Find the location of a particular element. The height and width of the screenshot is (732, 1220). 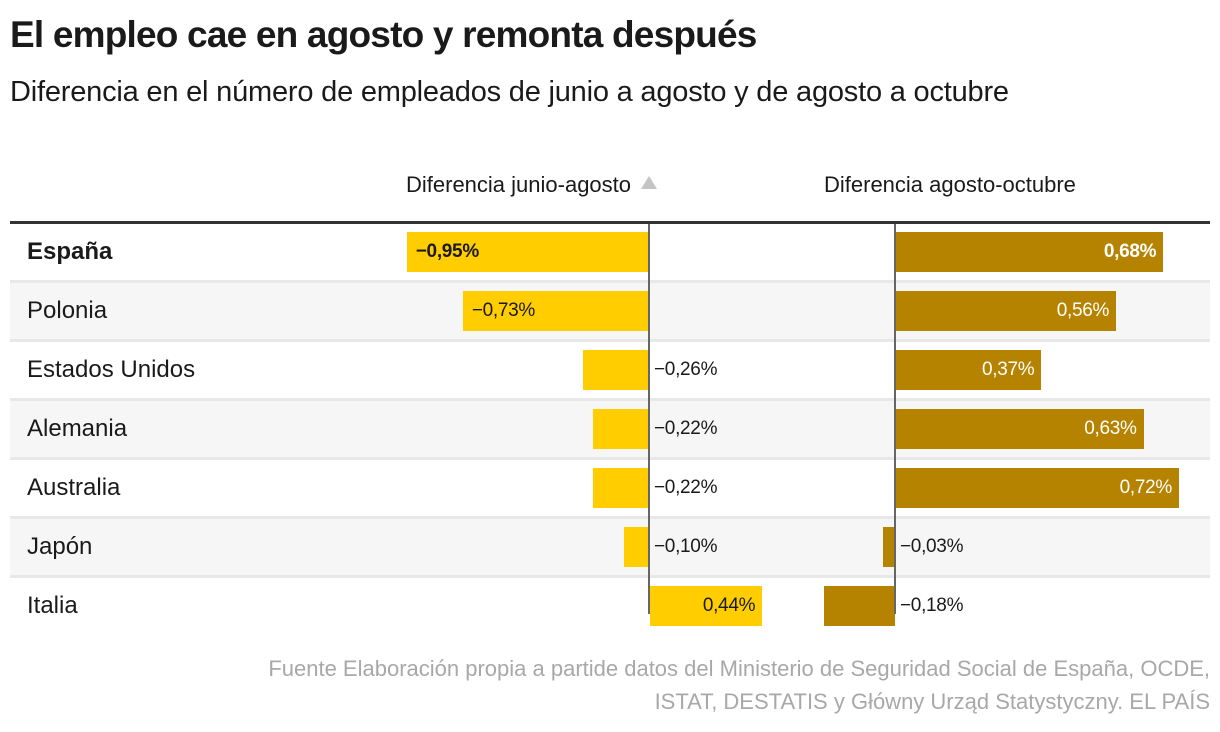

data-label-agosto-octubre: −0,03% is located at coordinates (932, 546).